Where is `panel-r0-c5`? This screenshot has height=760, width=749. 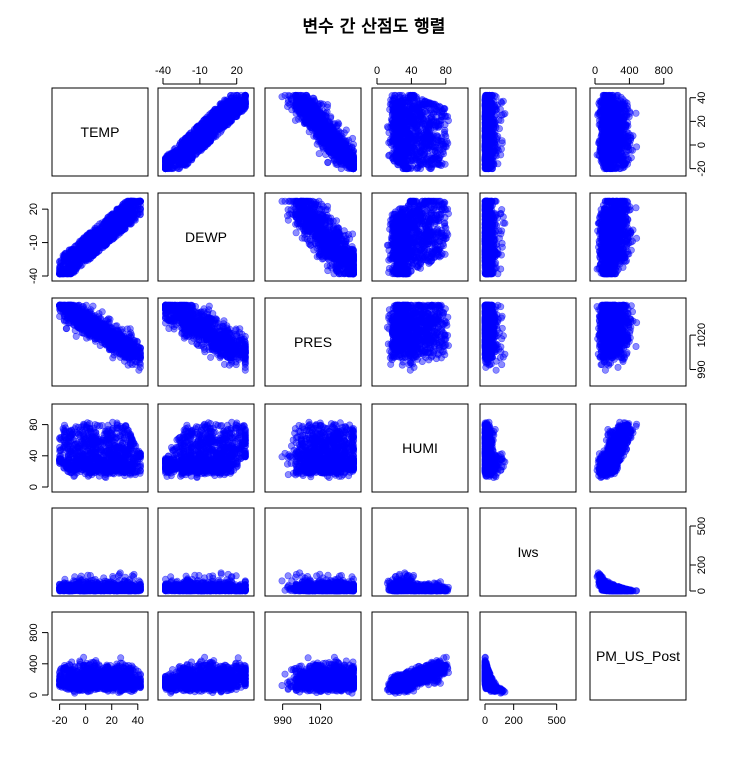 panel-r0-c5 is located at coordinates (638, 132).